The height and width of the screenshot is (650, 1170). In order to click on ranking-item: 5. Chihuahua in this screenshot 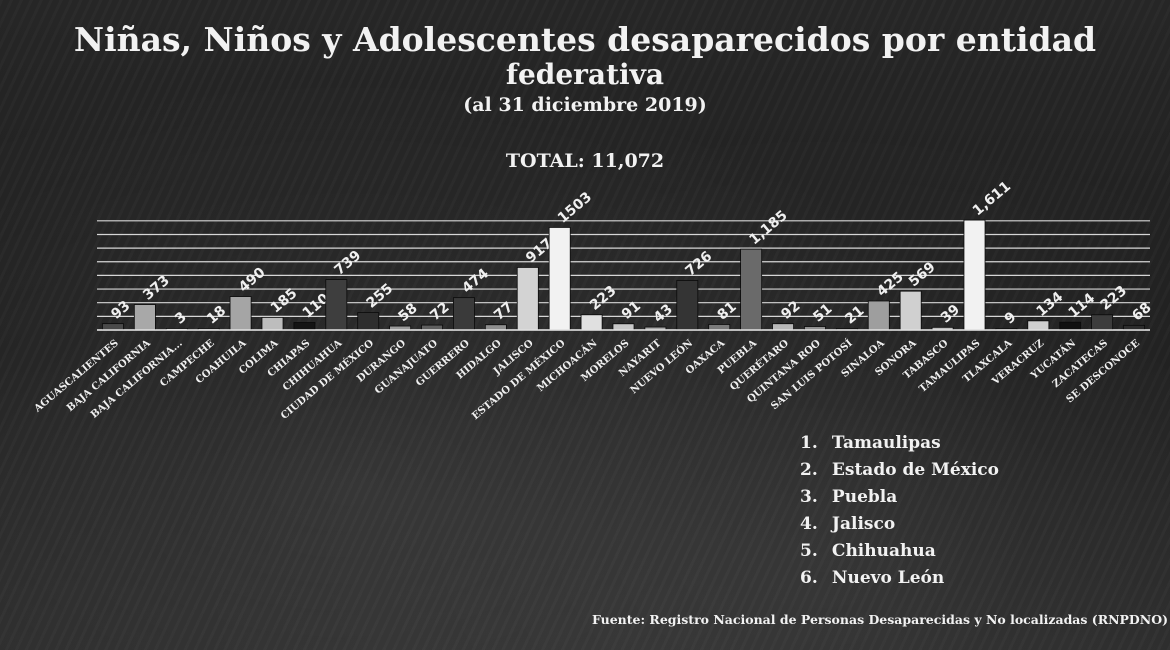, I will do `click(899, 551)`.